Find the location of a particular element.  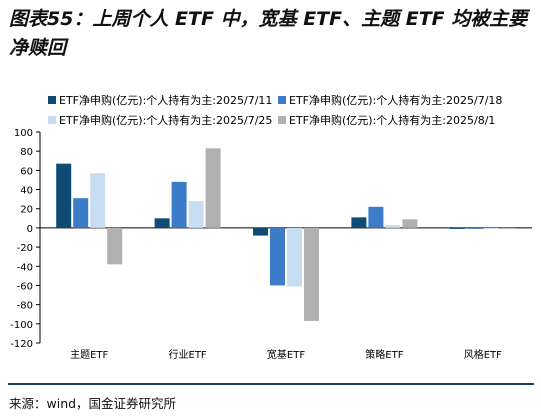

x-tick-label: 宽基ETF is located at coordinates (286, 354).